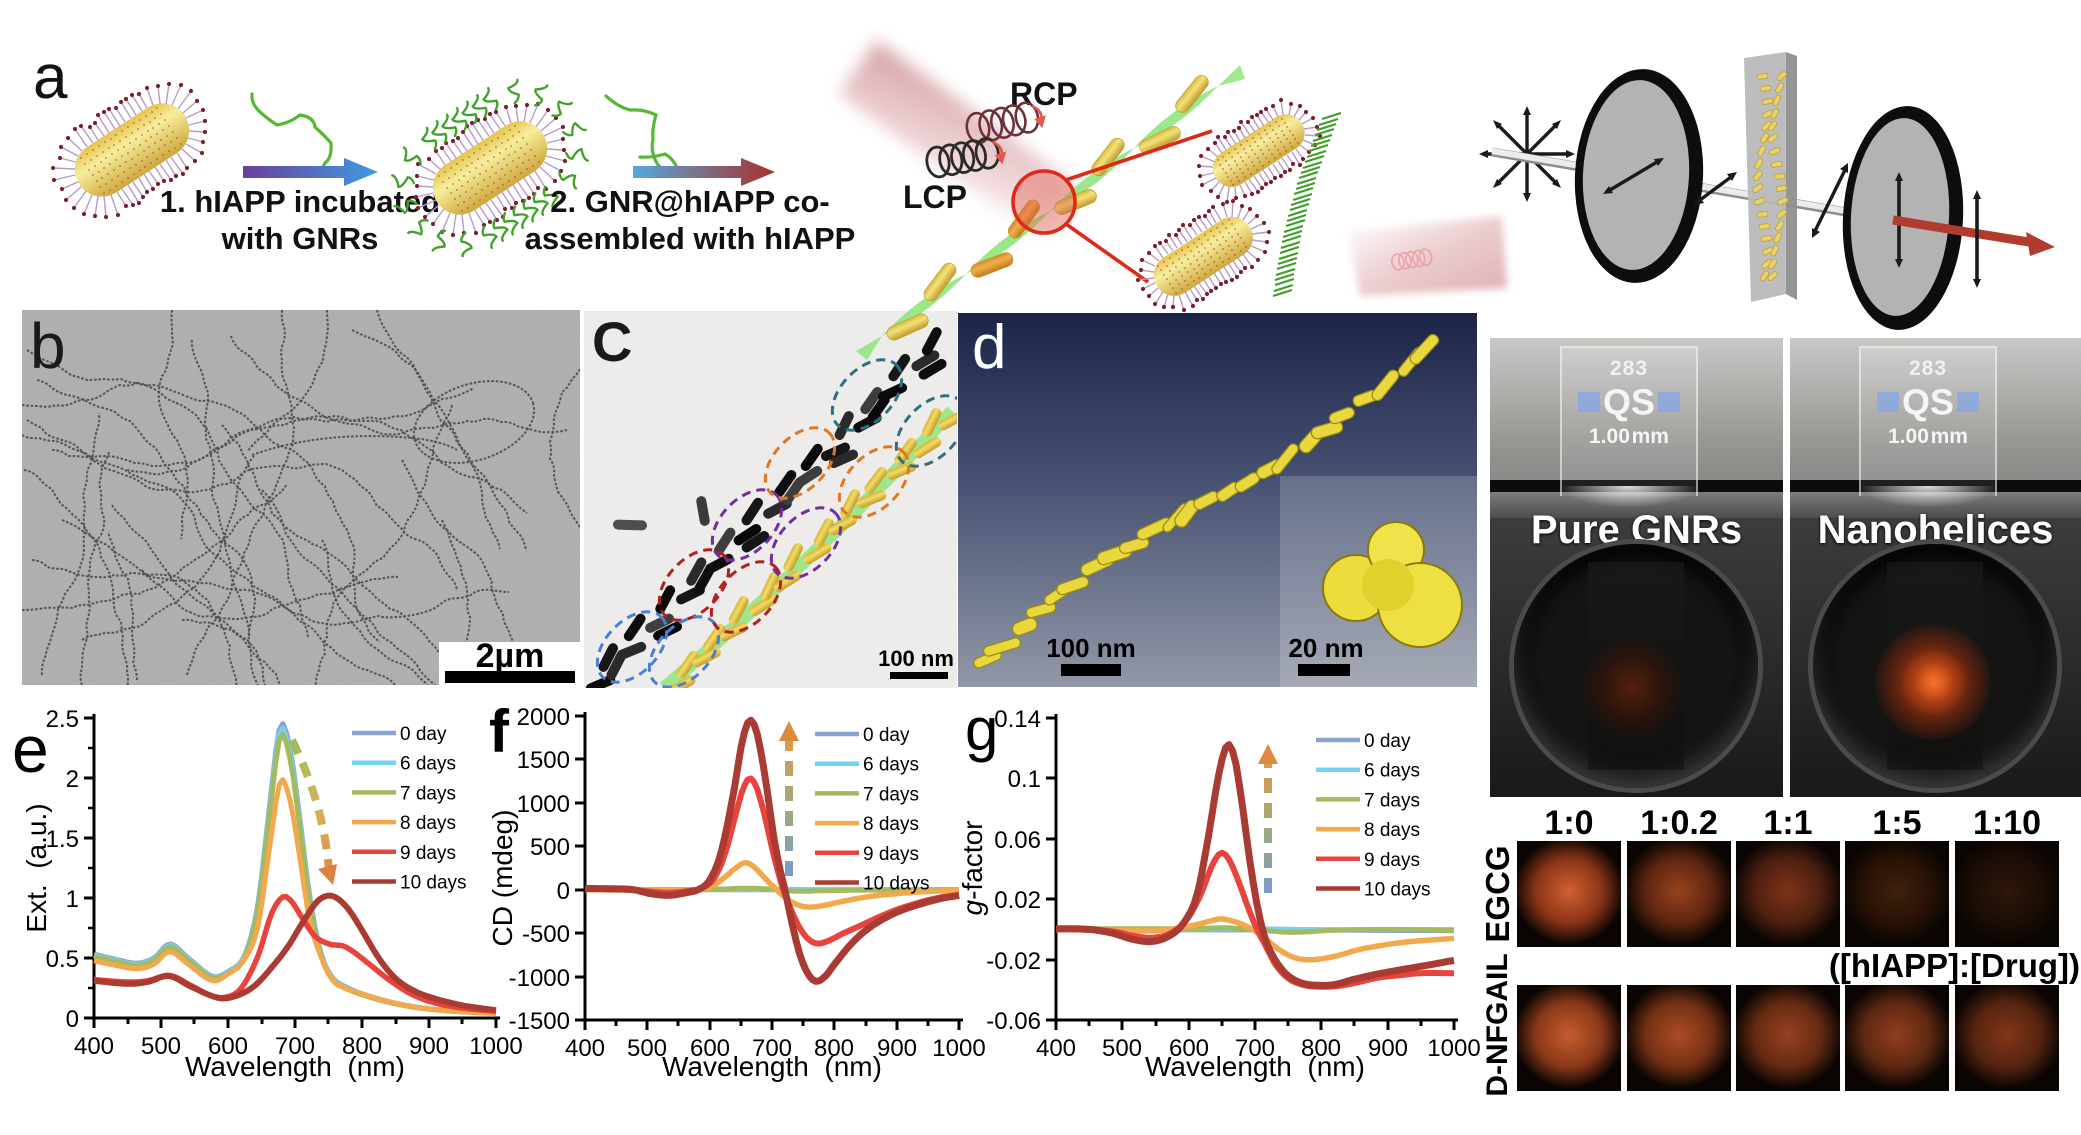 This screenshot has width=2081, height=1135. What do you see at coordinates (539, 978) in the screenshot?
I see `svg-text: -1000` at bounding box center [539, 978].